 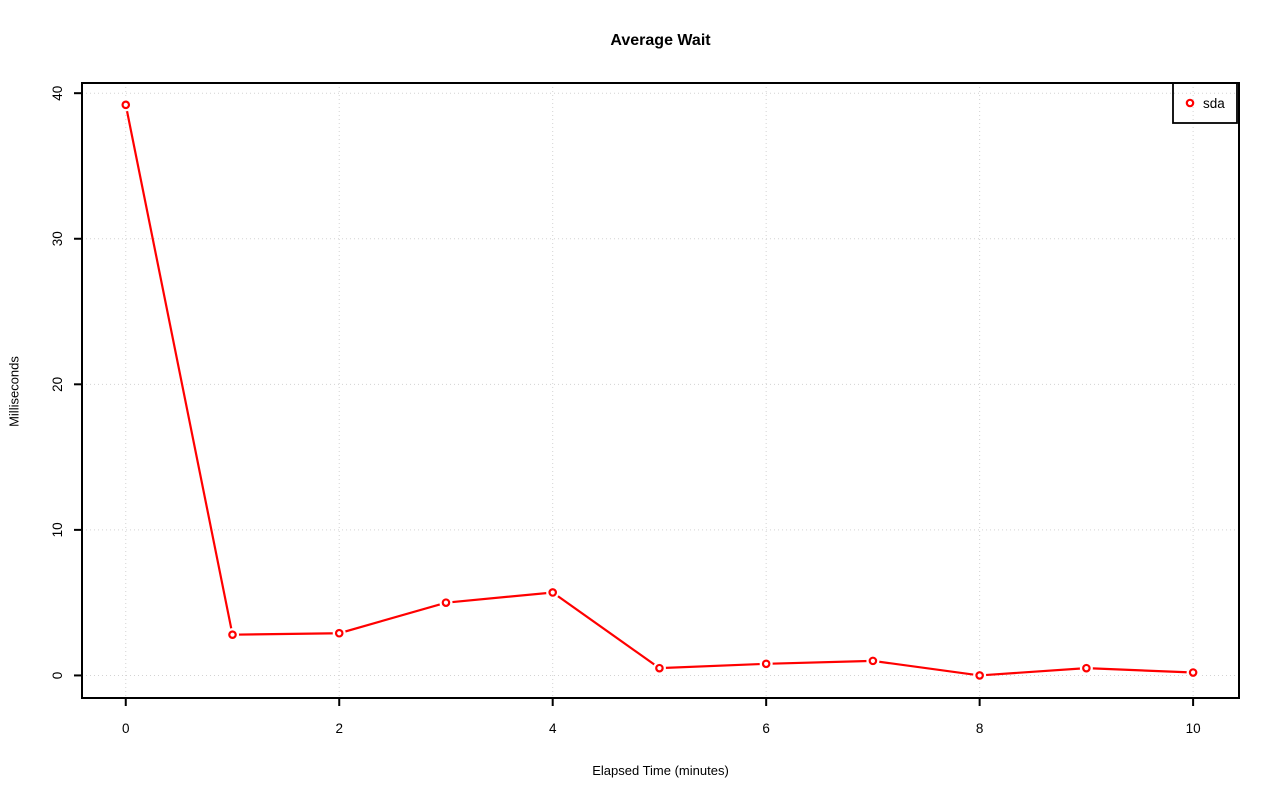 I want to click on x-tick-label: 0, so click(x=126, y=728).